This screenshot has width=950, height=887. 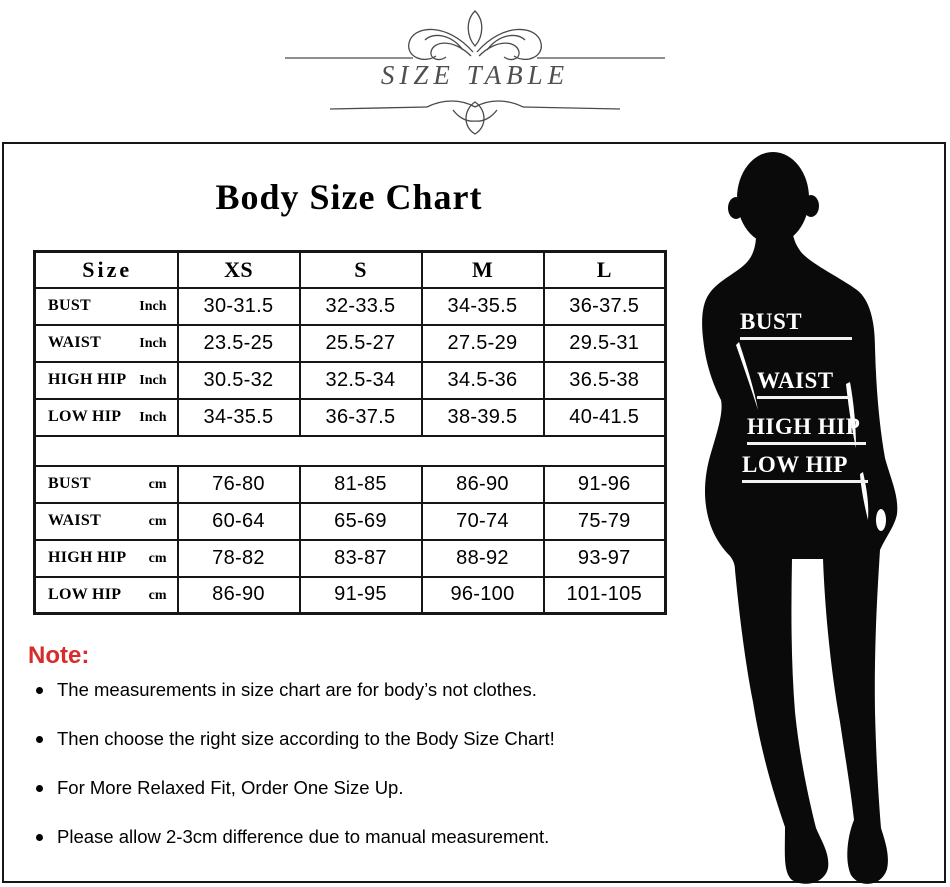 I want to click on col-header-l: L, so click(x=604, y=269).